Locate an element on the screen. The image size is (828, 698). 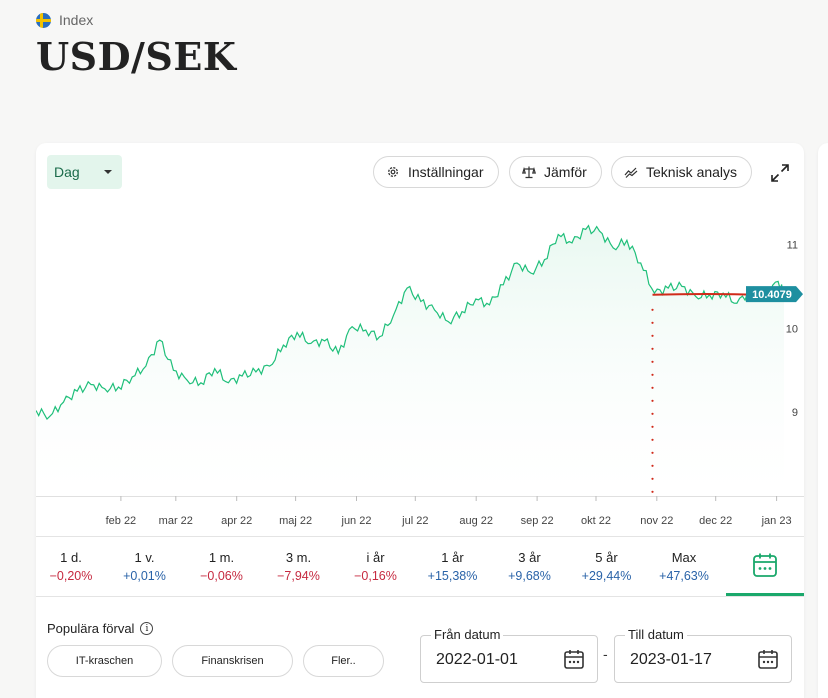
preset-chip-more: Fler.. is located at coordinates (343, 661).